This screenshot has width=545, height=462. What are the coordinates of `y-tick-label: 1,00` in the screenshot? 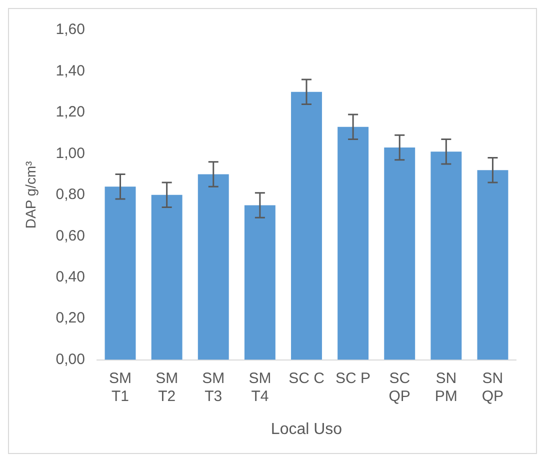 It's located at (70, 153).